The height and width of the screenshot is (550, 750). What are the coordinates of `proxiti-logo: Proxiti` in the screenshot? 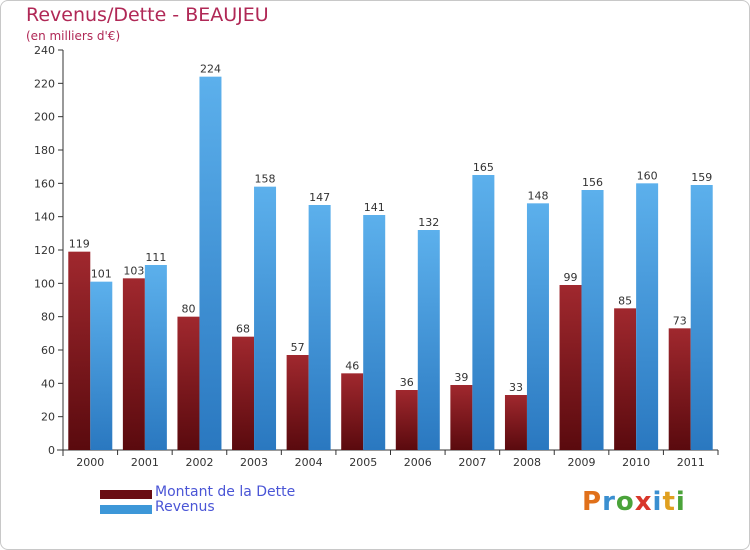 It's located at (634, 502).